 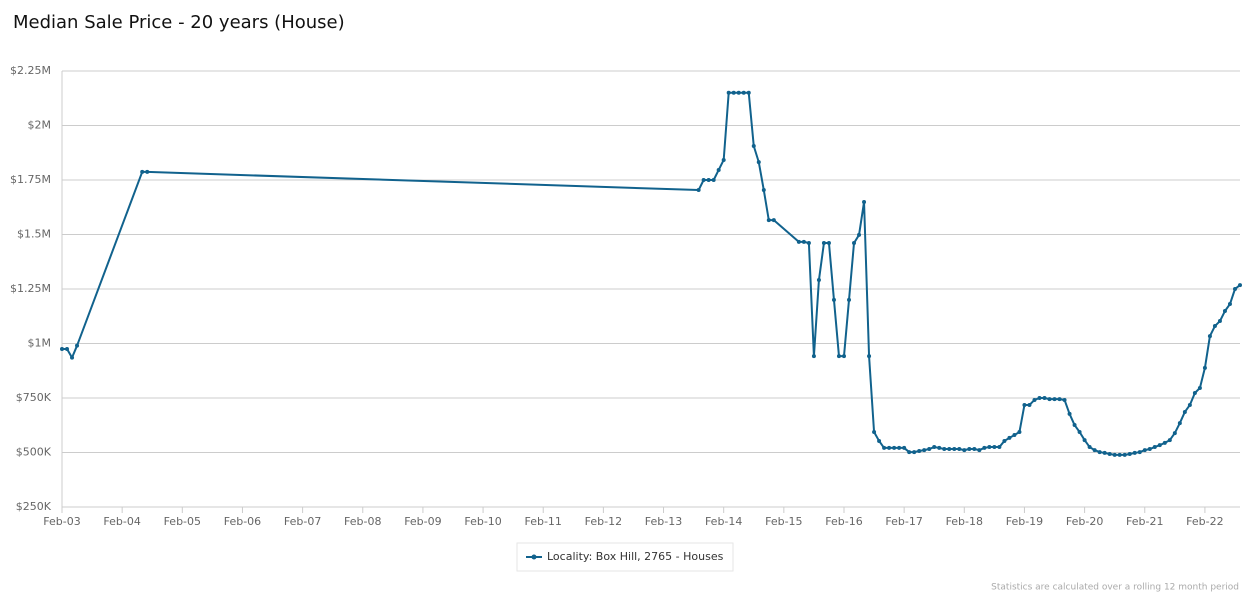 I want to click on y-tick-label: $750K, so click(x=34, y=397).